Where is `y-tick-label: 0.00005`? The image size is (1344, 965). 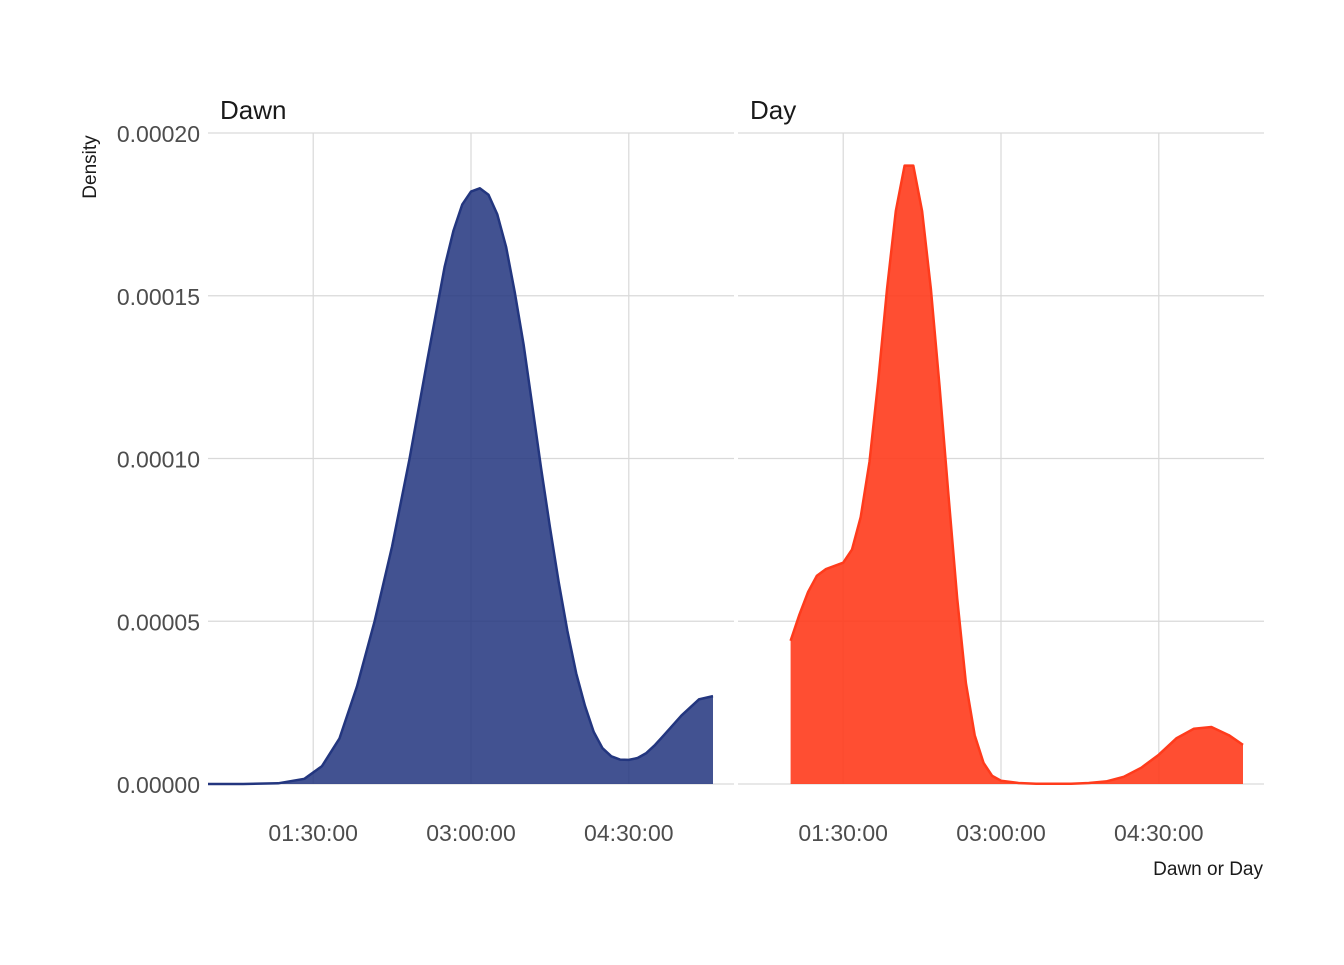 y-tick-label: 0.00005 is located at coordinates (158, 622).